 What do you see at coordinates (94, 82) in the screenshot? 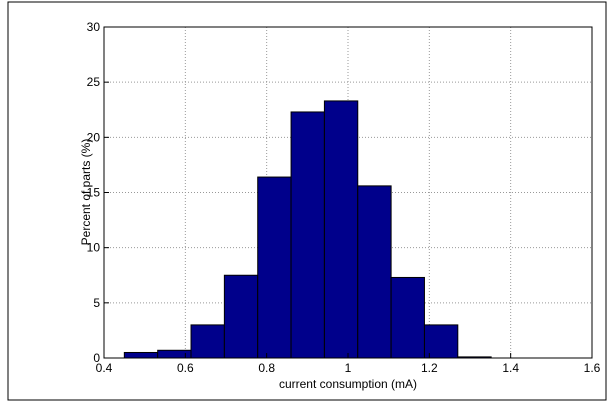
I see `y-tick-label: 25` at bounding box center [94, 82].